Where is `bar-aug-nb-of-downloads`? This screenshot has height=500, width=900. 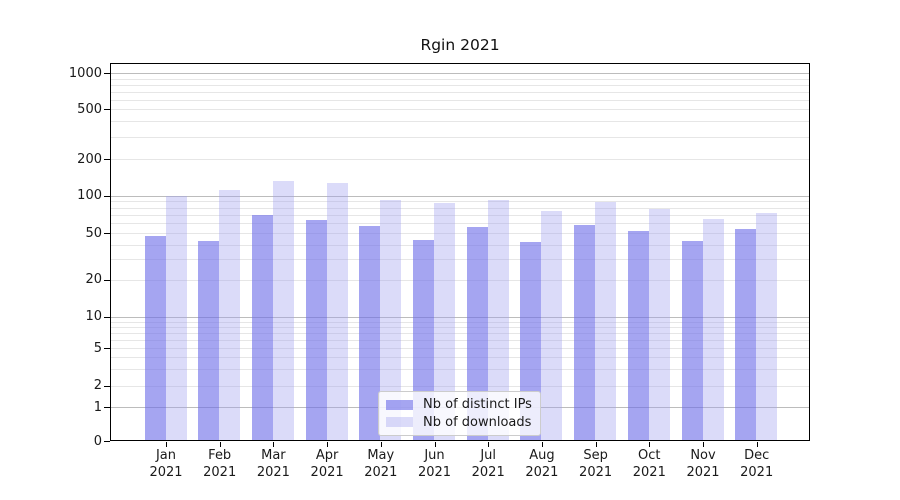
bar-aug-nb-of-downloads is located at coordinates (552, 325).